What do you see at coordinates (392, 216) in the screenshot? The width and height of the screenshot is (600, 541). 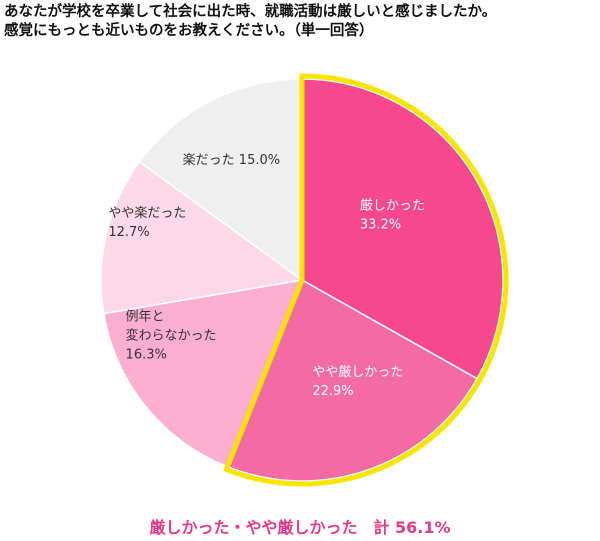 I see `slice-label-0: 厳しかった 33.2%` at bounding box center [392, 216].